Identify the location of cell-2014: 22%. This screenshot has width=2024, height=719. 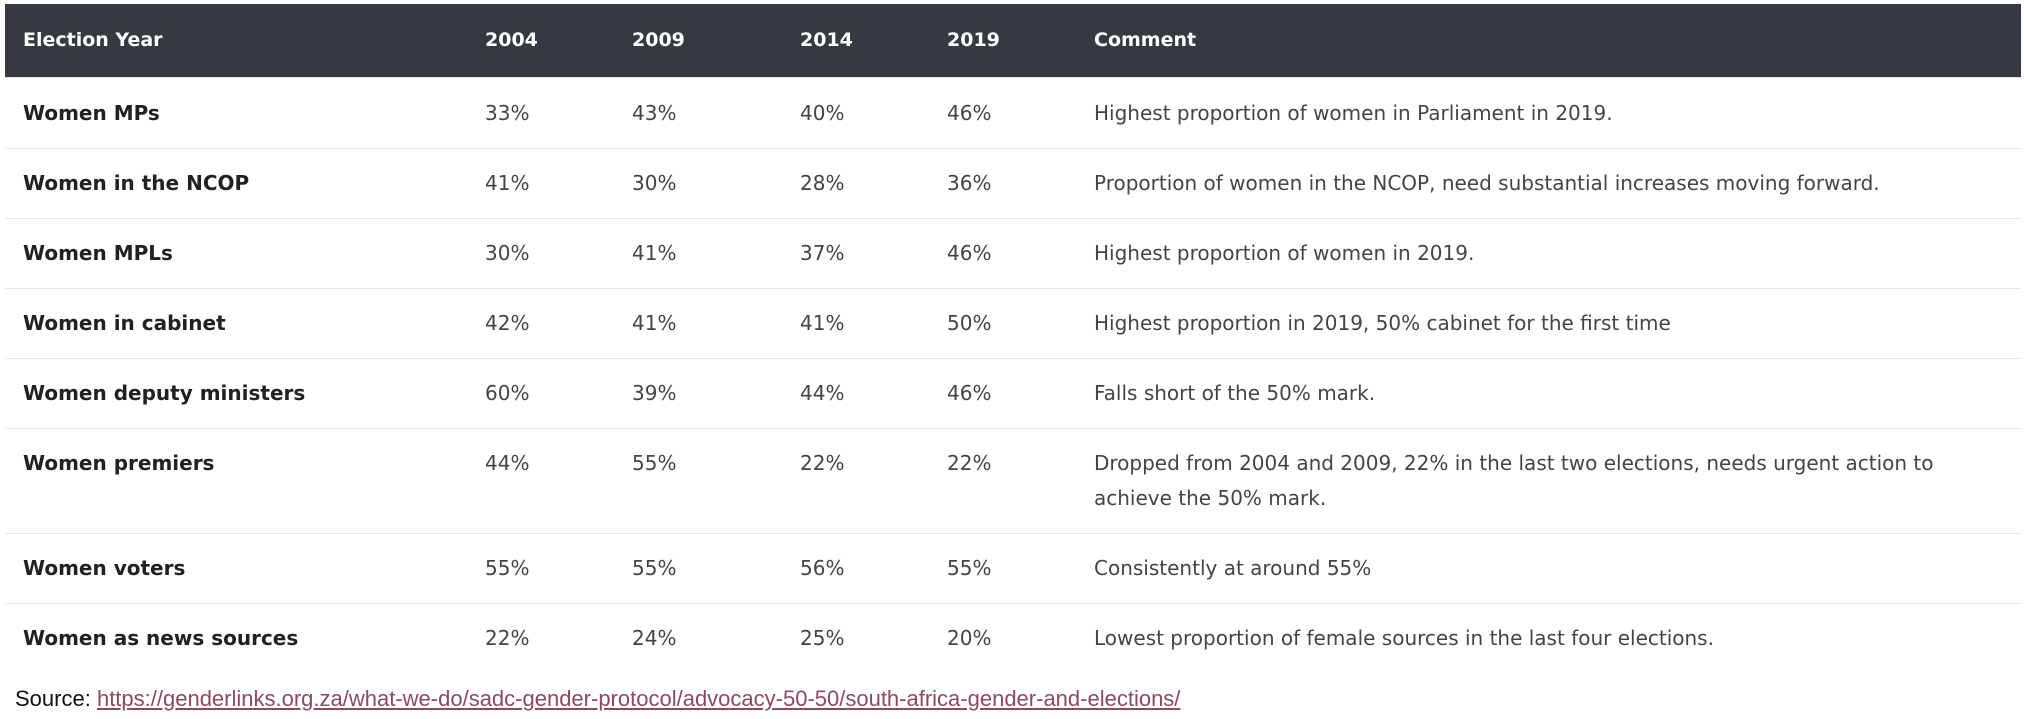
(822, 462).